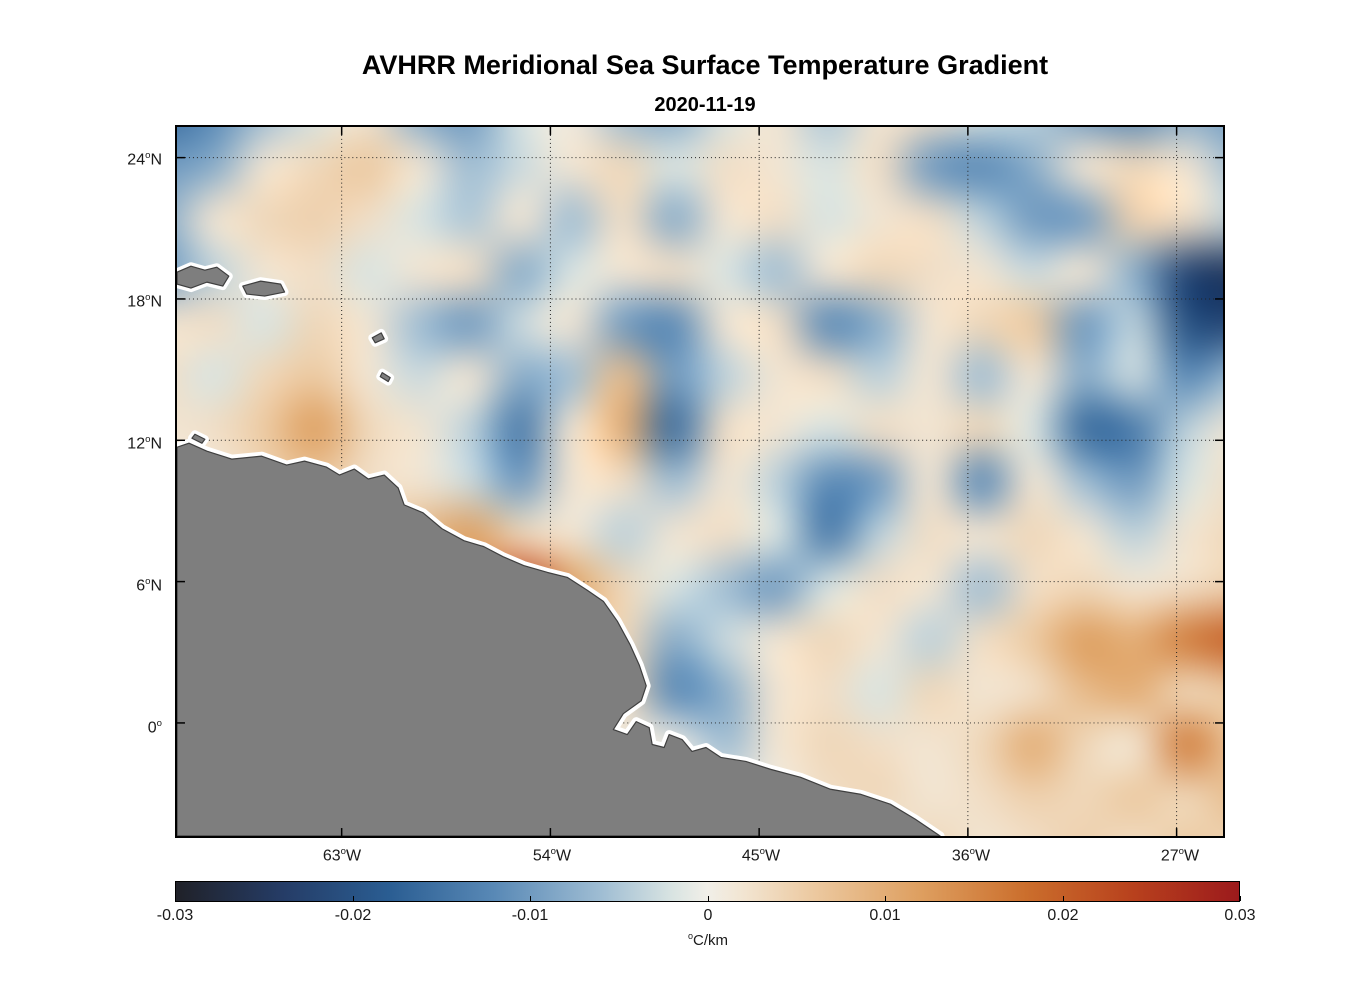  I want to click on tick-number: 27, so click(1169, 856).